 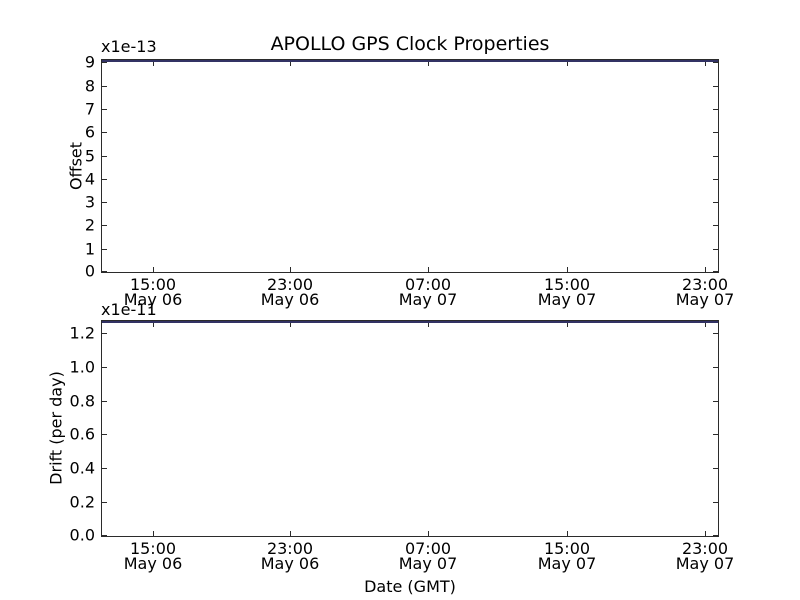 What do you see at coordinates (410, 586) in the screenshot?
I see `x-axis-label: Date (GMT)` at bounding box center [410, 586].